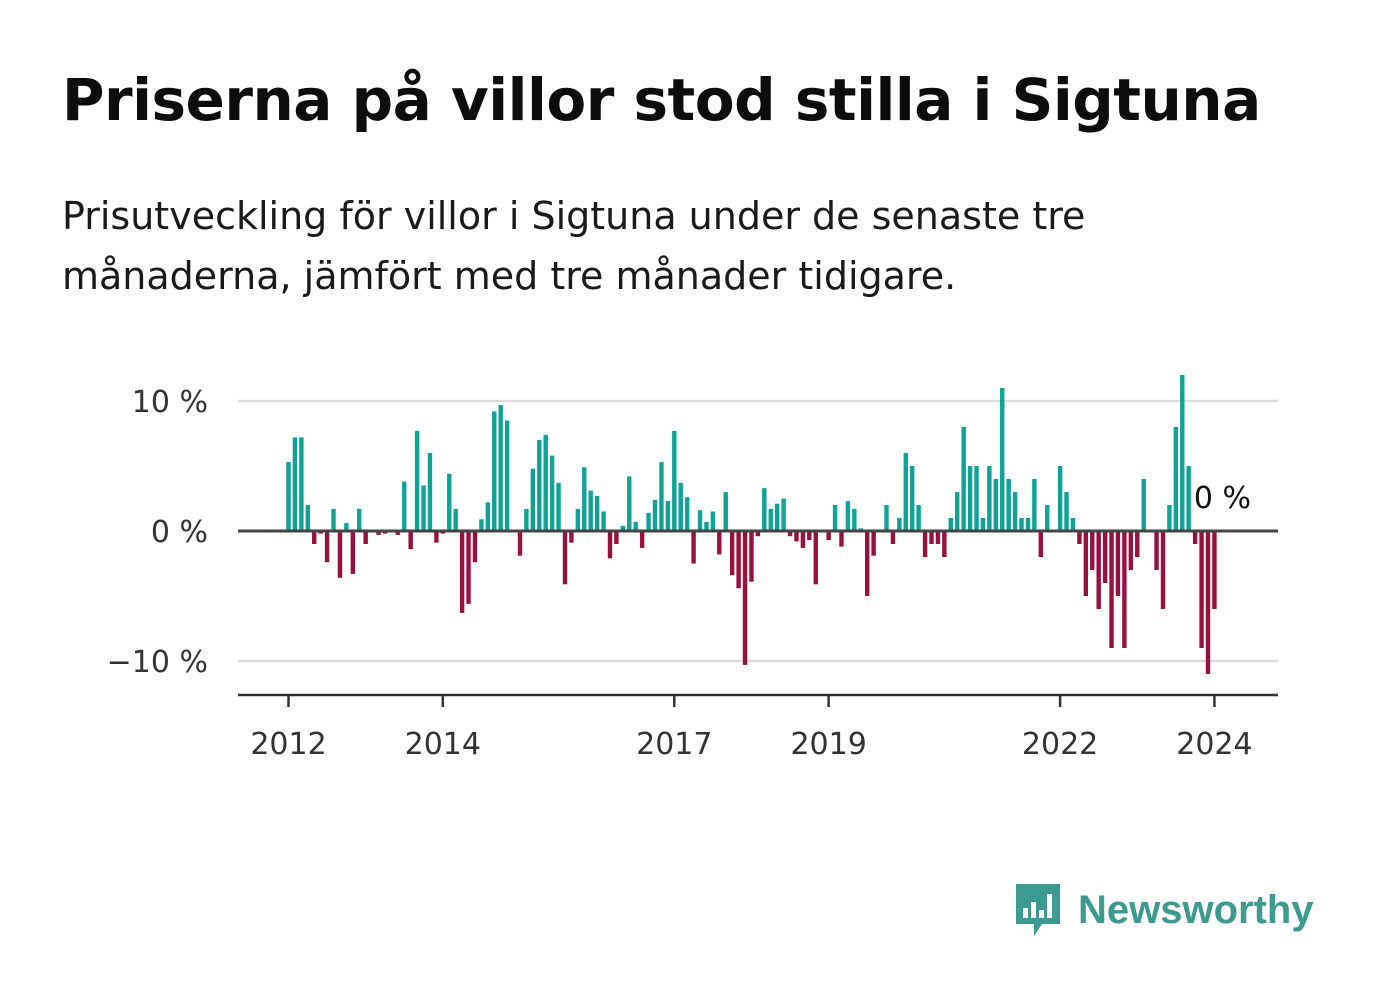 Image resolution: width=1382 pixels, height=999 pixels. Describe the element at coordinates (758, 613) in the screenshot. I see `axes` at that location.